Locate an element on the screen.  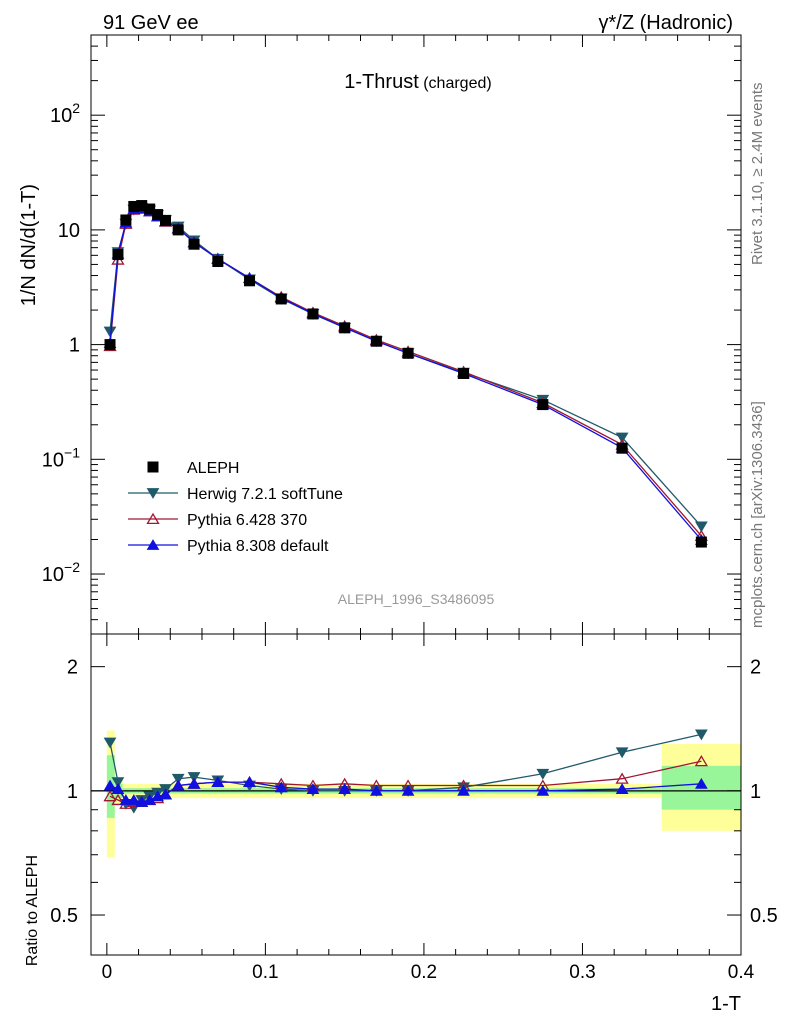
legend-label: ALEPH is located at coordinates (213, 468).